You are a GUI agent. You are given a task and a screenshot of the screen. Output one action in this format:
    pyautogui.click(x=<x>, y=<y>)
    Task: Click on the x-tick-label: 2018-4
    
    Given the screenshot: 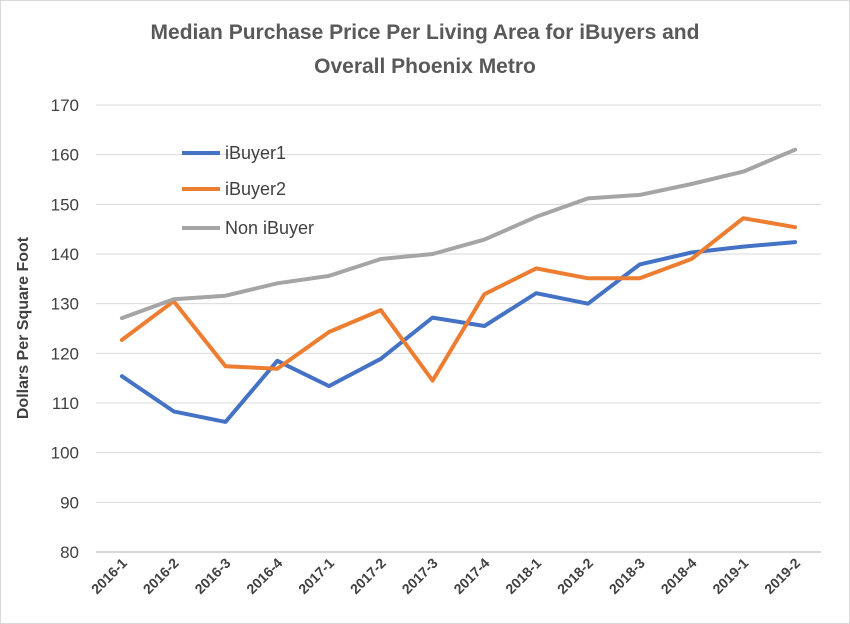 What is the action you would take?
    pyautogui.click(x=679, y=576)
    